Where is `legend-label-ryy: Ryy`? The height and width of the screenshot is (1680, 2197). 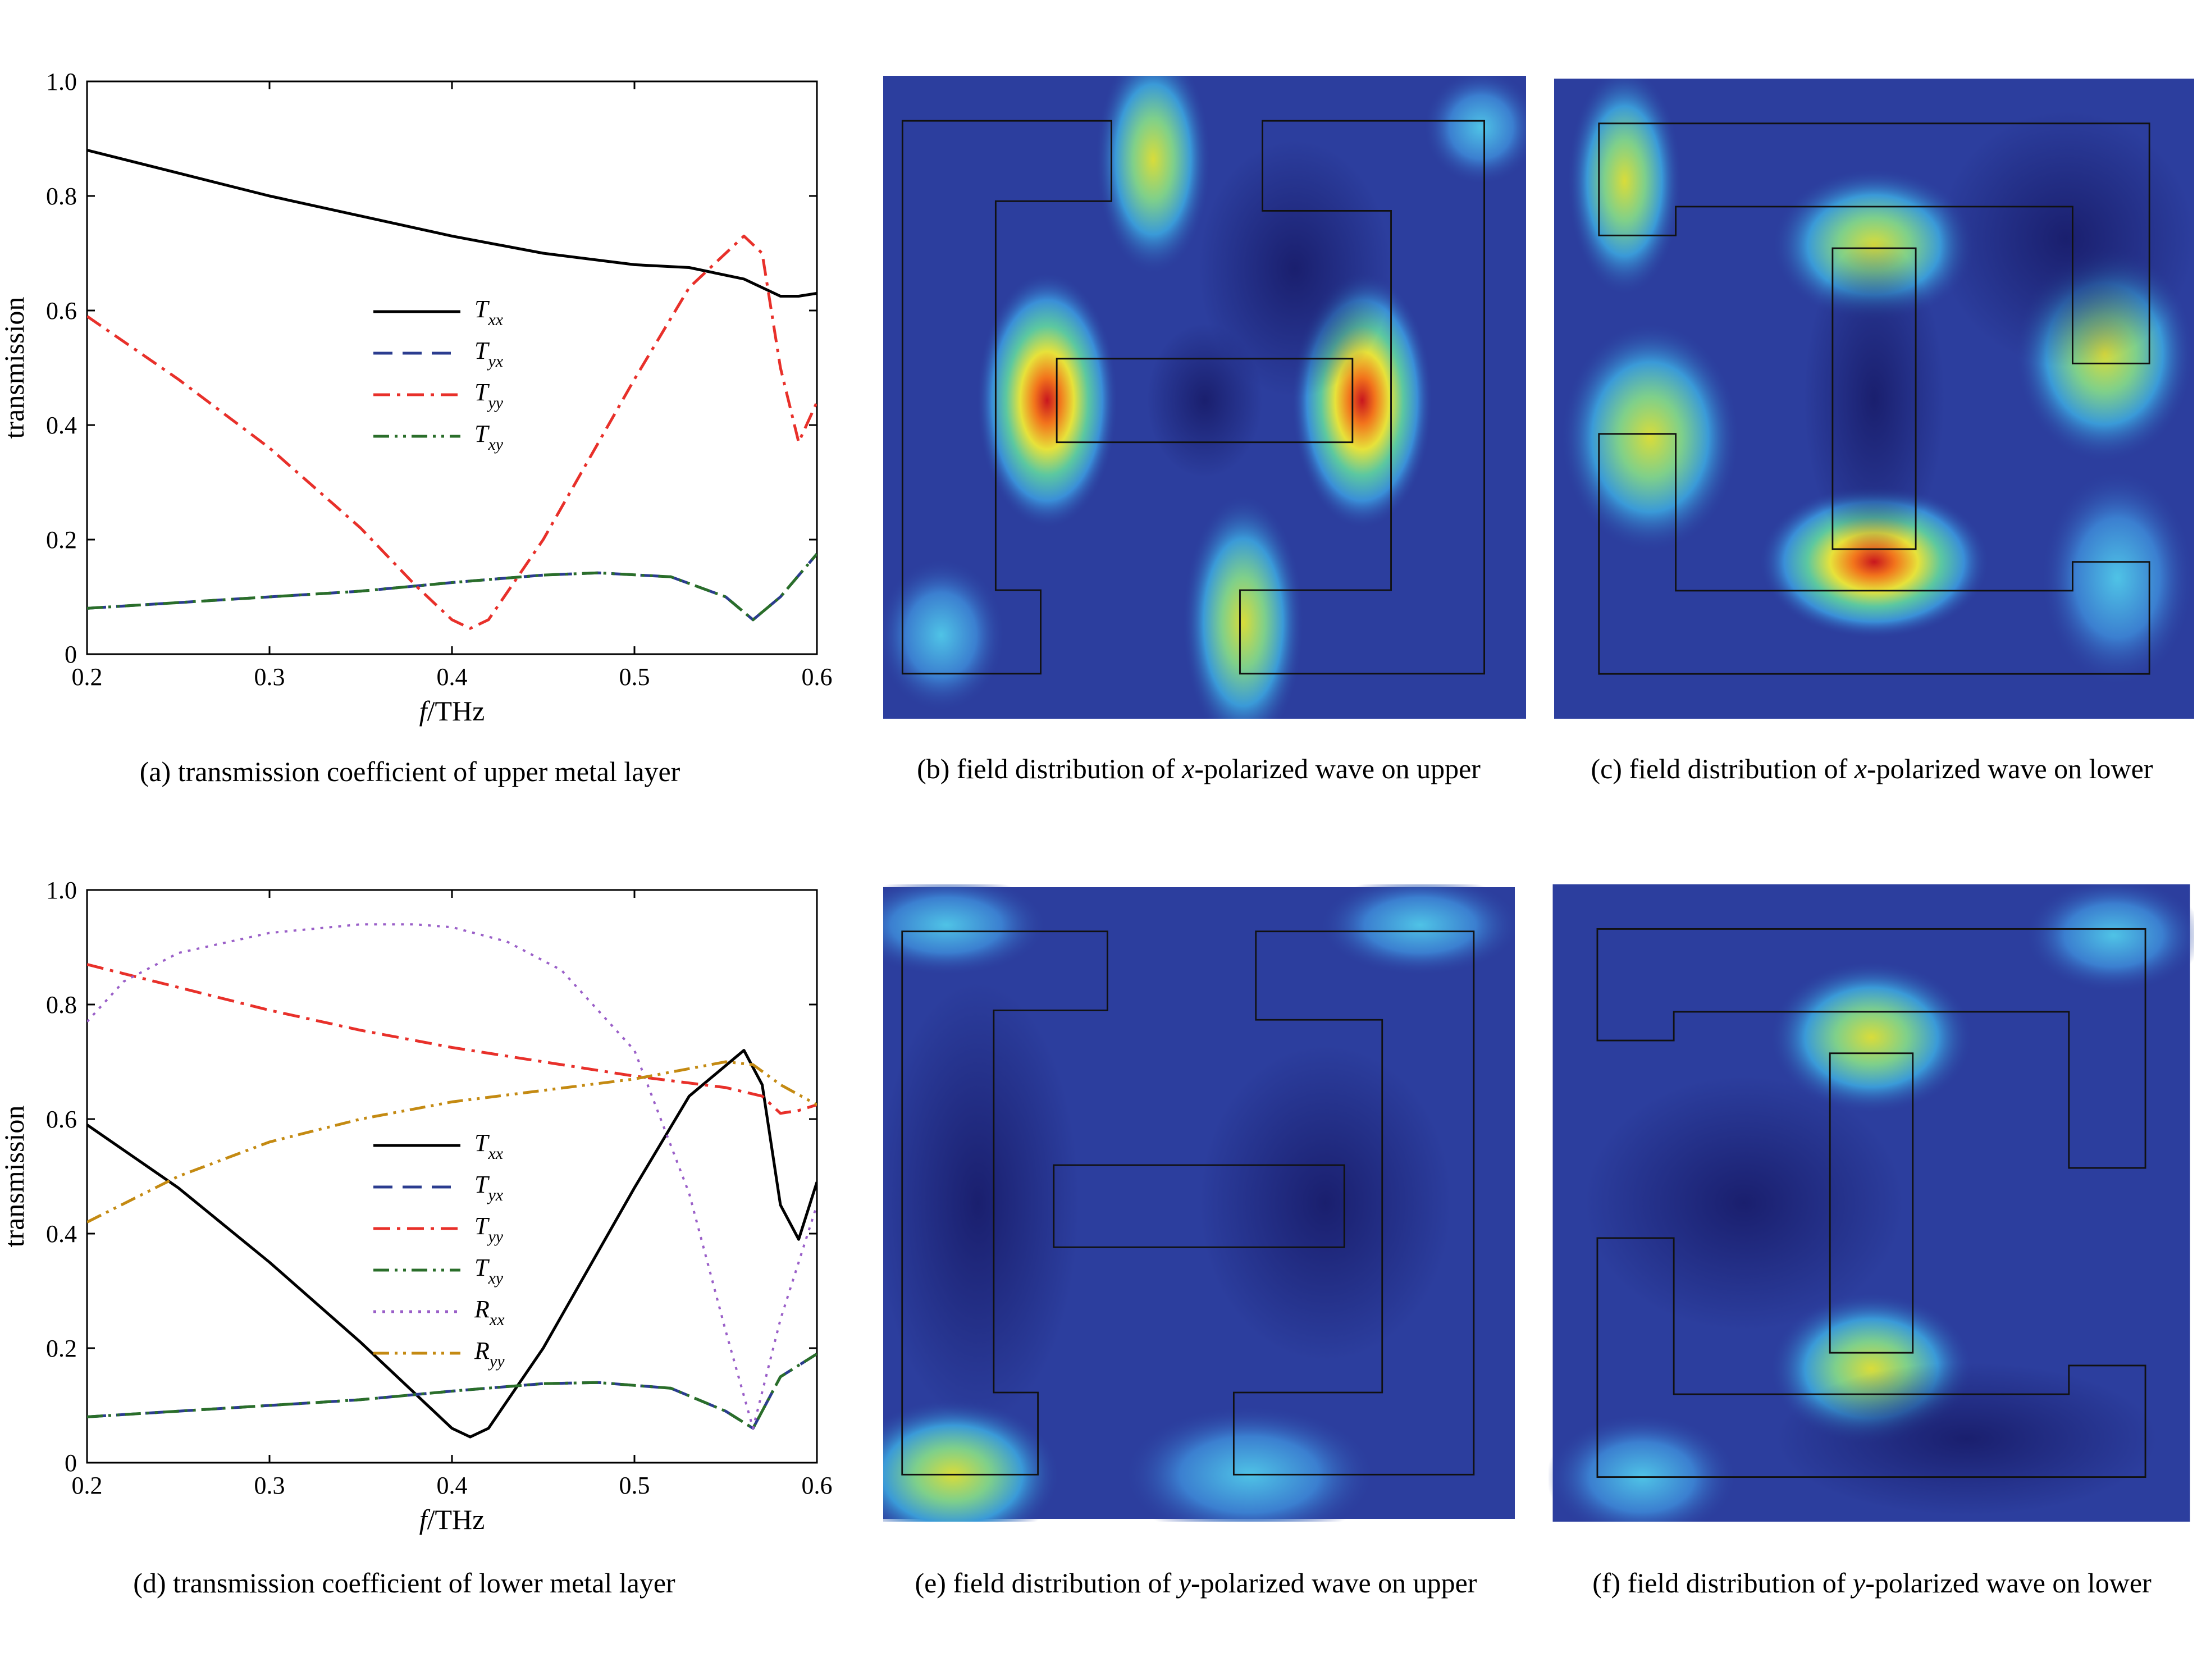 legend-label-ryy: Ryy is located at coordinates (489, 1354).